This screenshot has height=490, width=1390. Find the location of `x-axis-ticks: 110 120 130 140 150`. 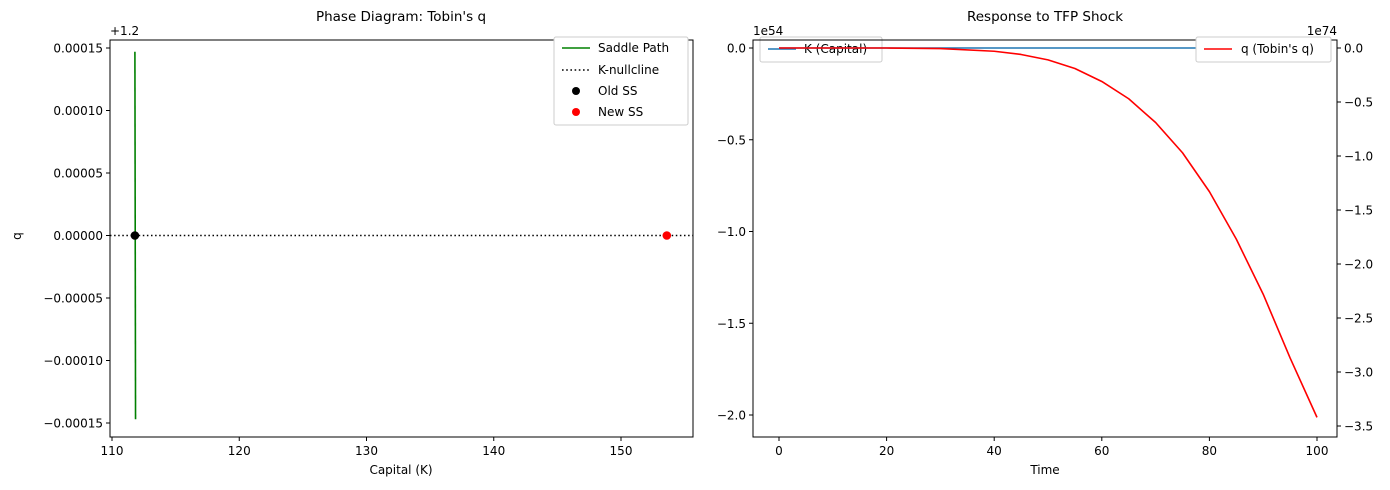

x-axis-ticks: 110 120 130 140 150 is located at coordinates (367, 447).